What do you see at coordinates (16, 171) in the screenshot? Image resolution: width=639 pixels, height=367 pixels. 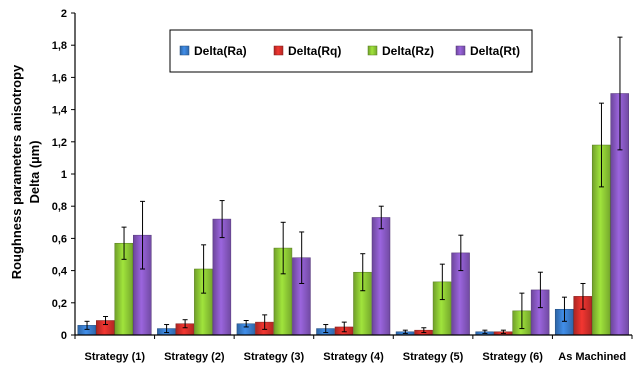 I see `y-axis-label-line1: Roughness parameters anisotropy` at bounding box center [16, 171].